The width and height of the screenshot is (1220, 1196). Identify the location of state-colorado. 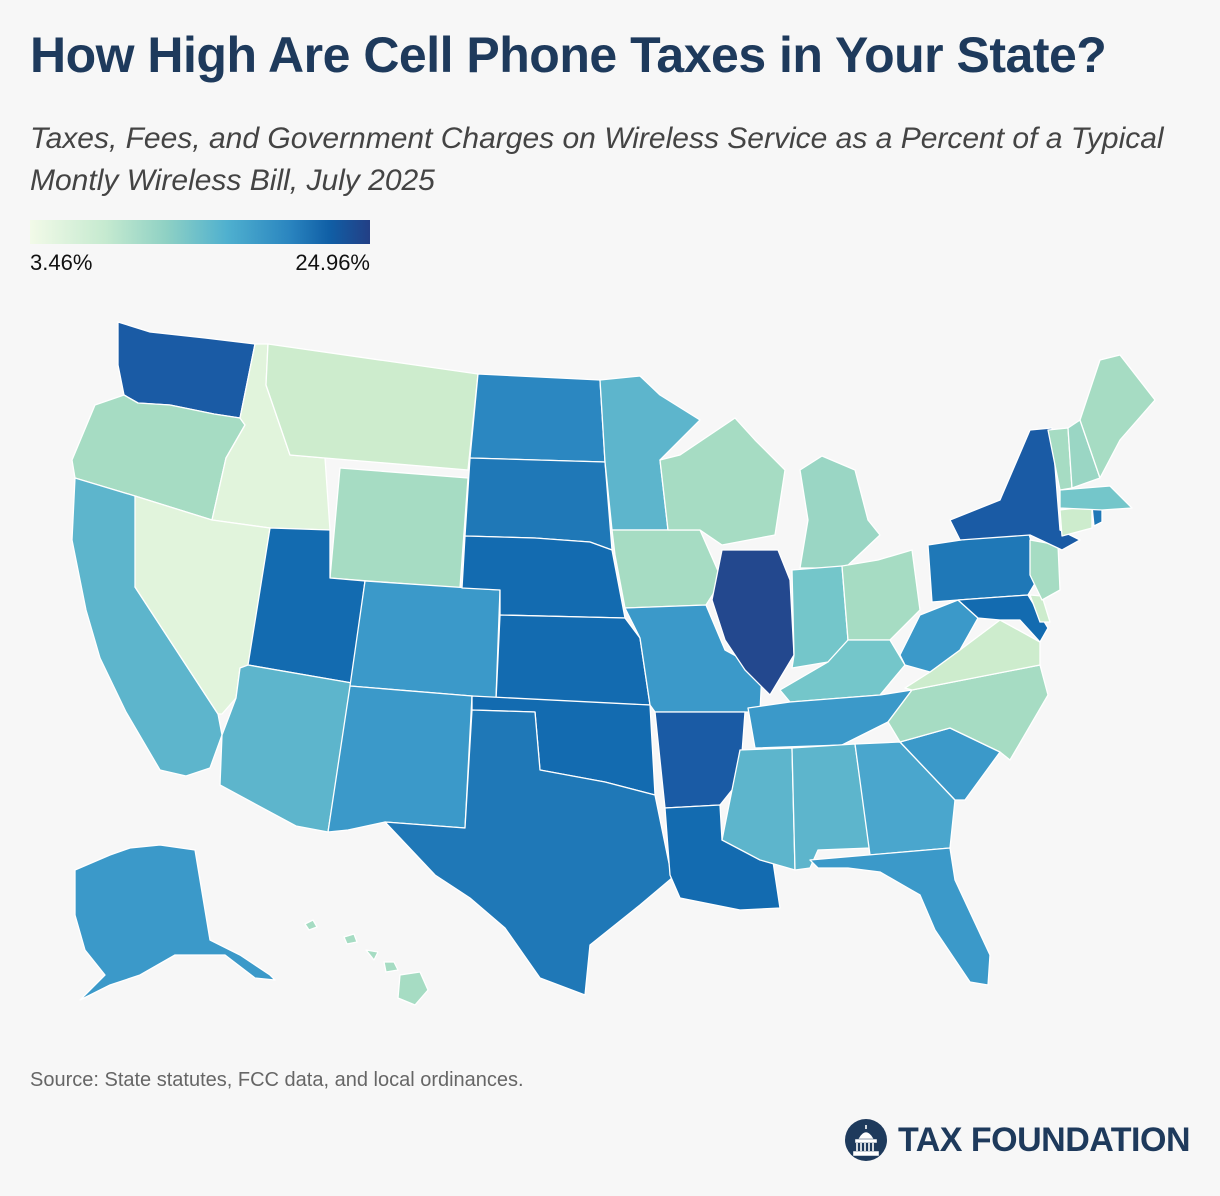
(425, 639).